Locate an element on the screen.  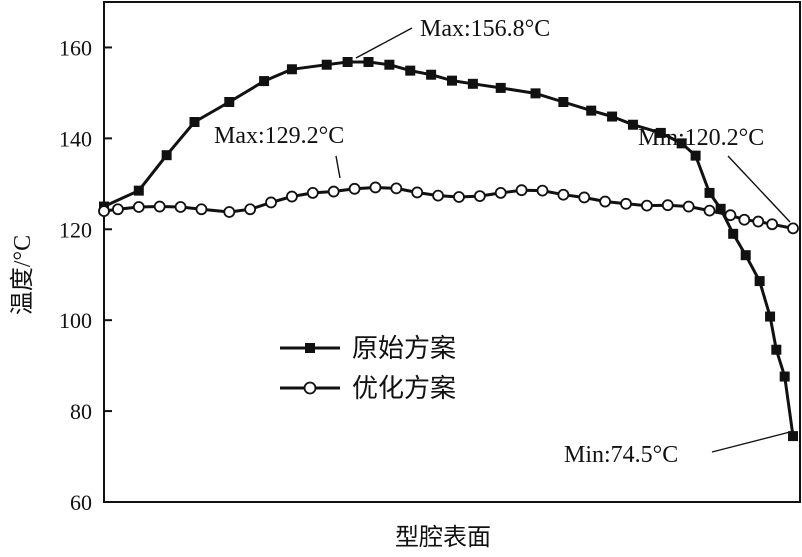
y-tick-label: 80 is located at coordinates (81, 411).